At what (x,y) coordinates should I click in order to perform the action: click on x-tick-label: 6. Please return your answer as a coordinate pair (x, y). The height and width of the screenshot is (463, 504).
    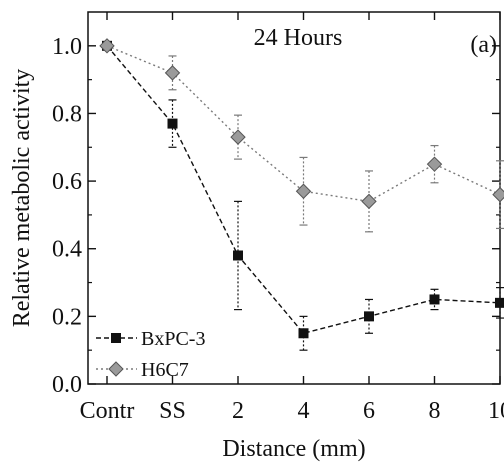
    Looking at the image, I should click on (369, 411).